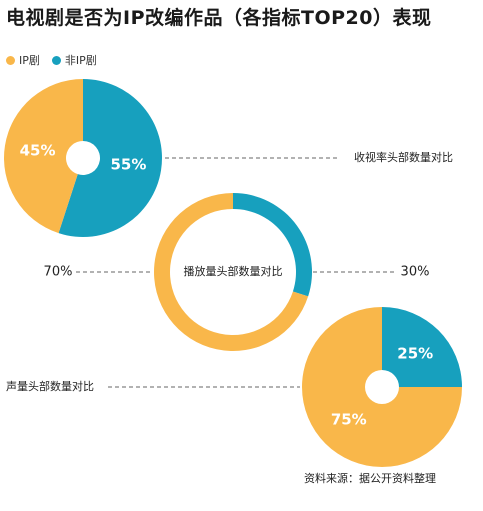 Image resolution: width=483 pixels, height=511 pixels. What do you see at coordinates (415, 272) in the screenshot?
I see `chart2-label-non-ip: 30%` at bounding box center [415, 272].